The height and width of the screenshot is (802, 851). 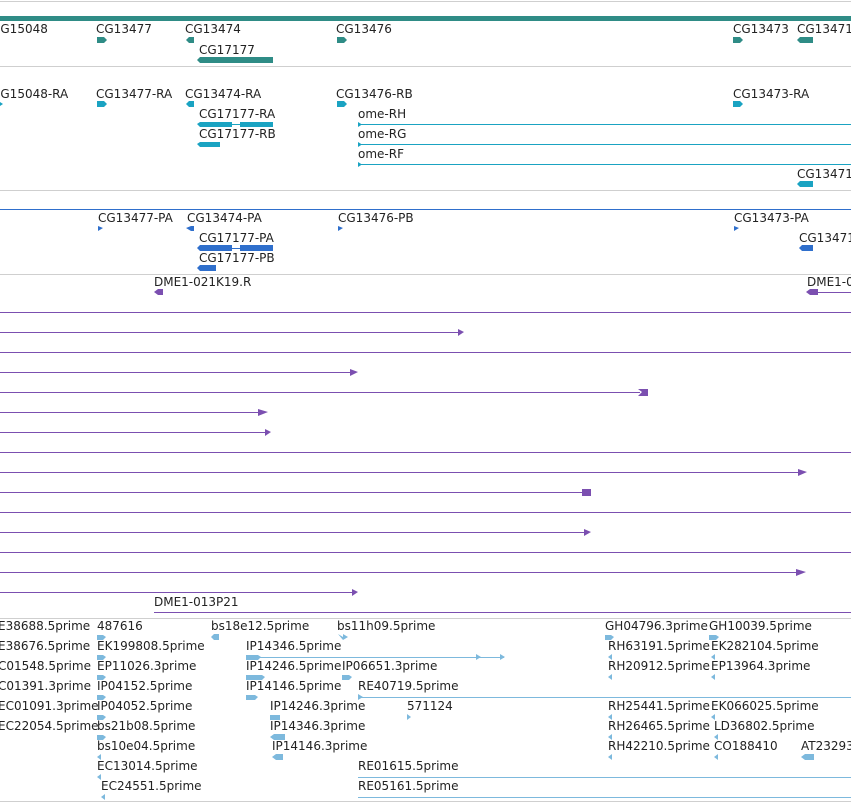 What do you see at coordinates (49, 706) in the screenshot?
I see `est-label: EC01091.3prime` at bounding box center [49, 706].